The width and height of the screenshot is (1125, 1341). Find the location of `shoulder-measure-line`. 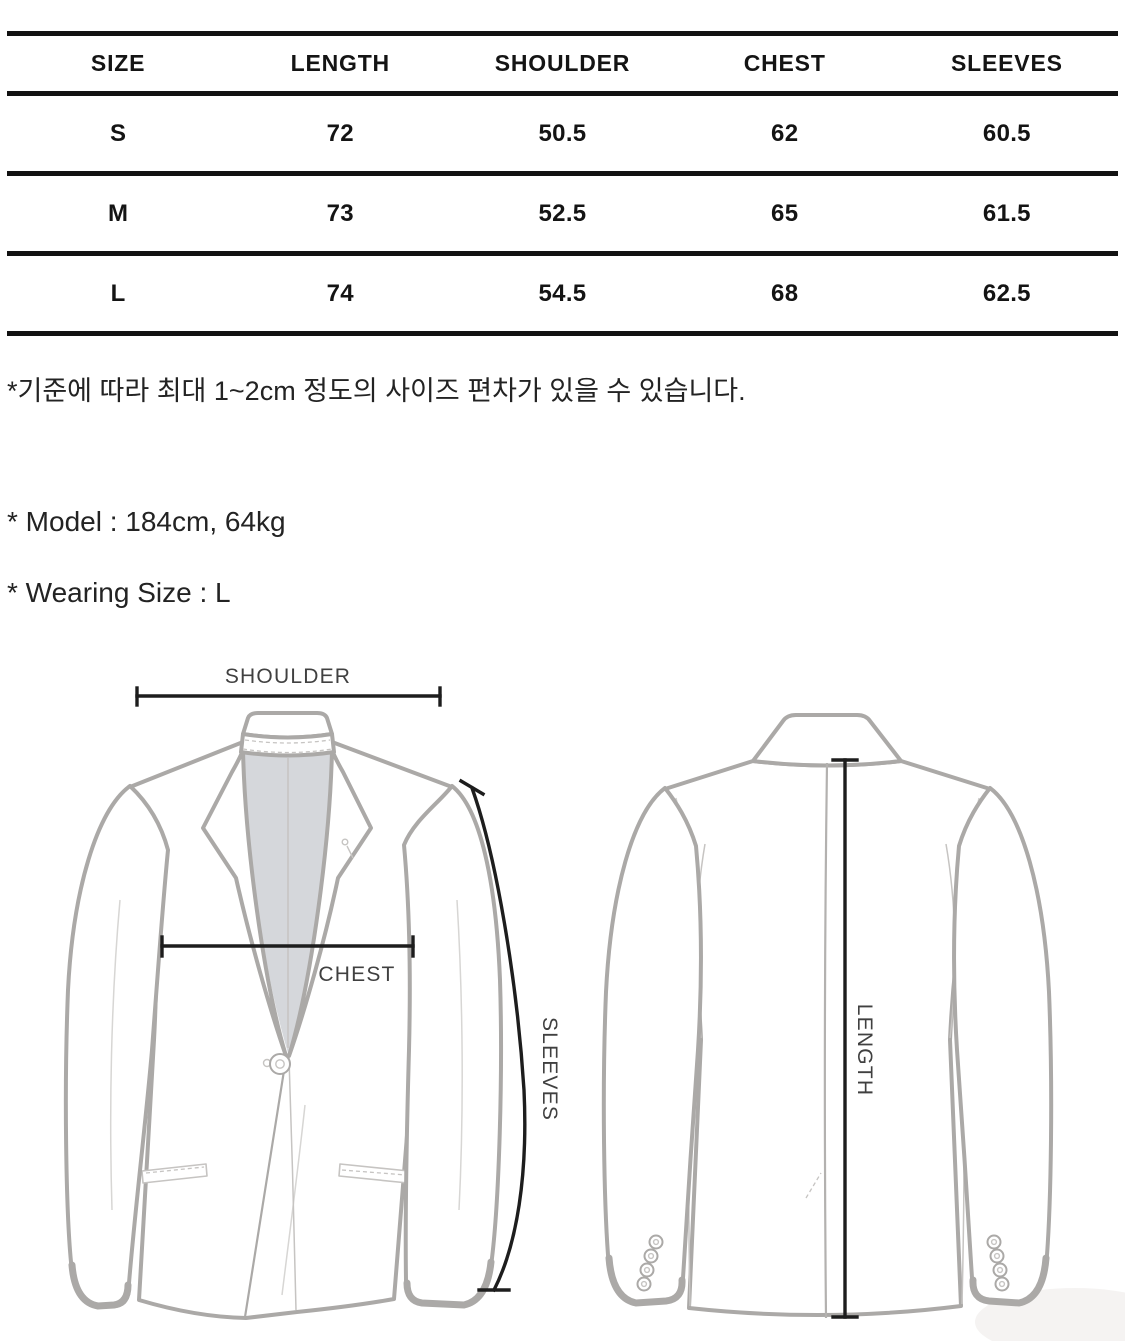

shoulder-measure-line is located at coordinates (288, 696).